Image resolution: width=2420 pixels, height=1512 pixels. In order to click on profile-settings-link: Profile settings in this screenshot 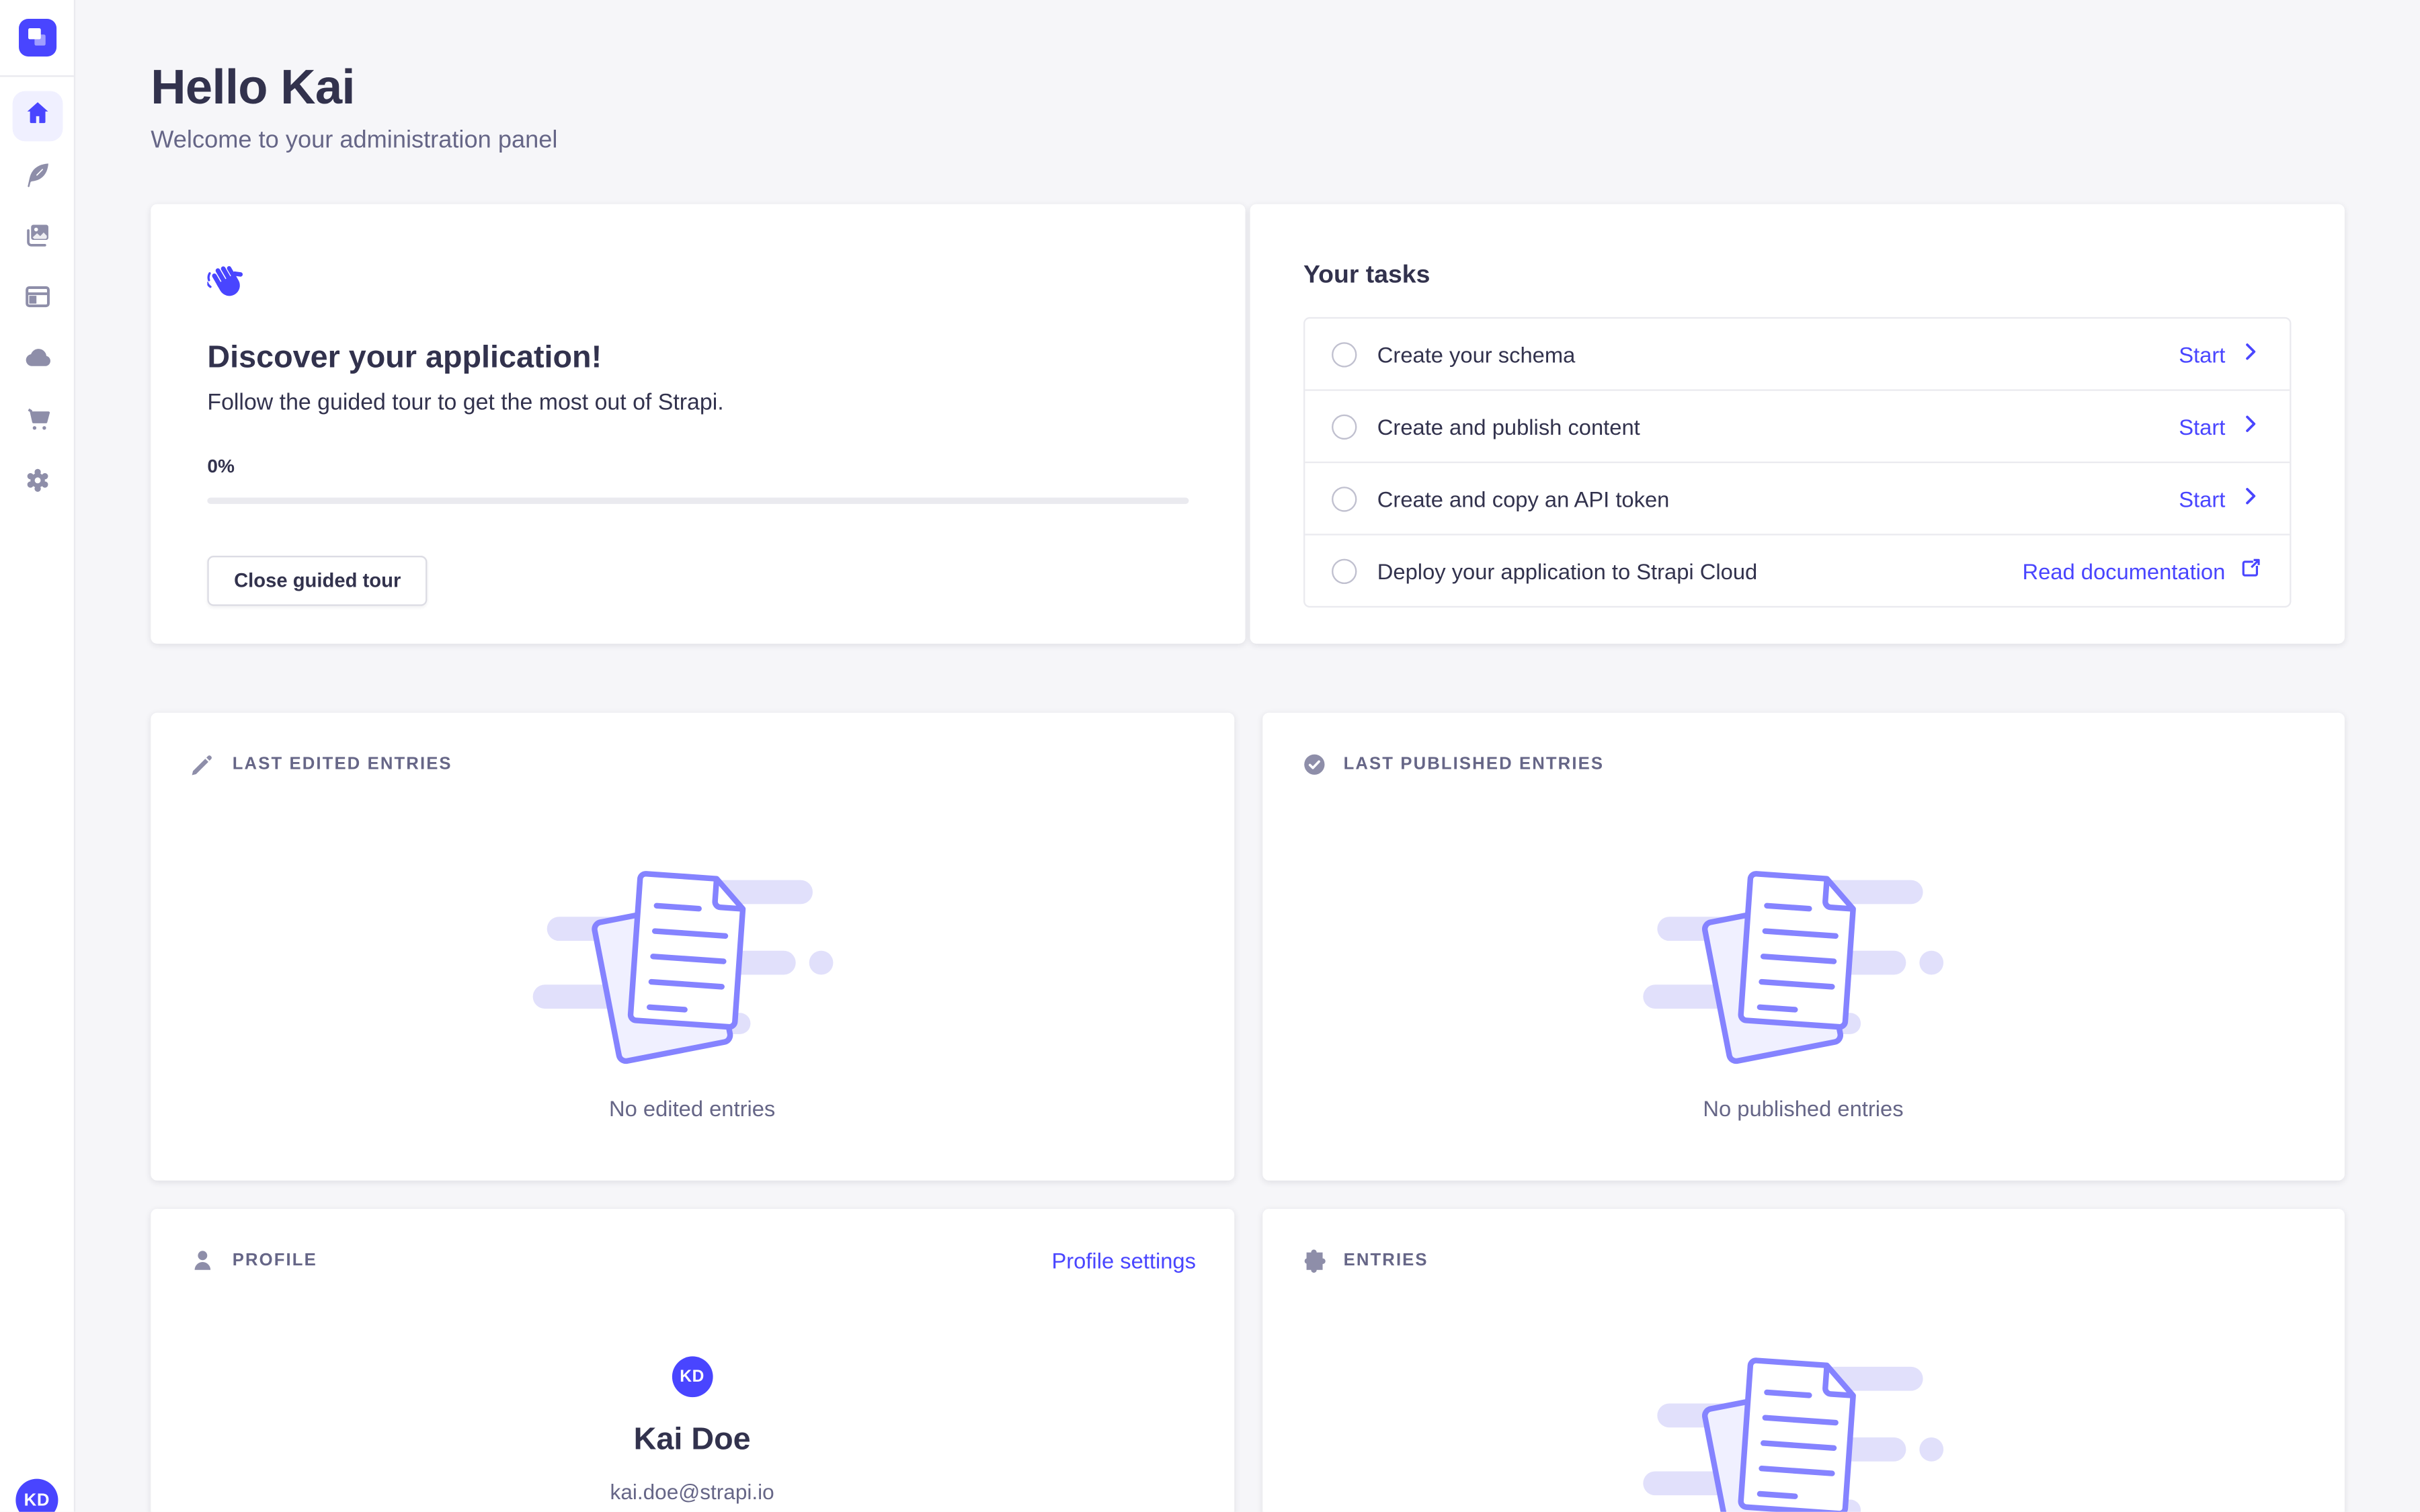, I will do `click(1123, 1261)`.